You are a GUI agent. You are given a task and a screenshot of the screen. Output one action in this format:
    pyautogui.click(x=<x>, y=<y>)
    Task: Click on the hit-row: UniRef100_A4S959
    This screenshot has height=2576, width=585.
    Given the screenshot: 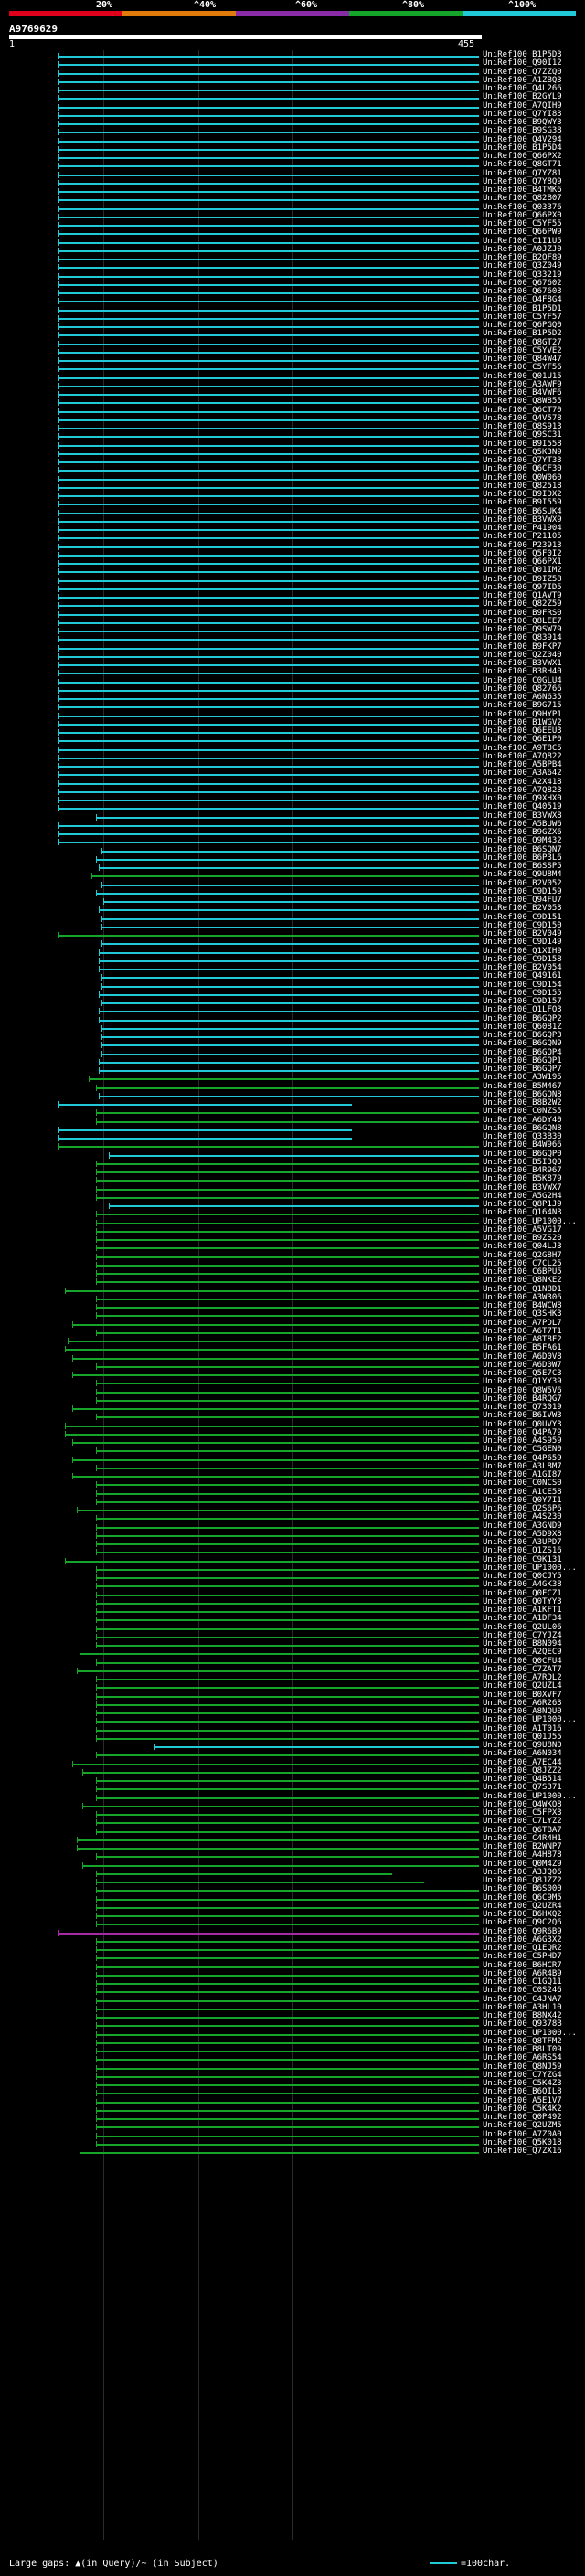 What is the action you would take?
    pyautogui.click(x=293, y=1441)
    